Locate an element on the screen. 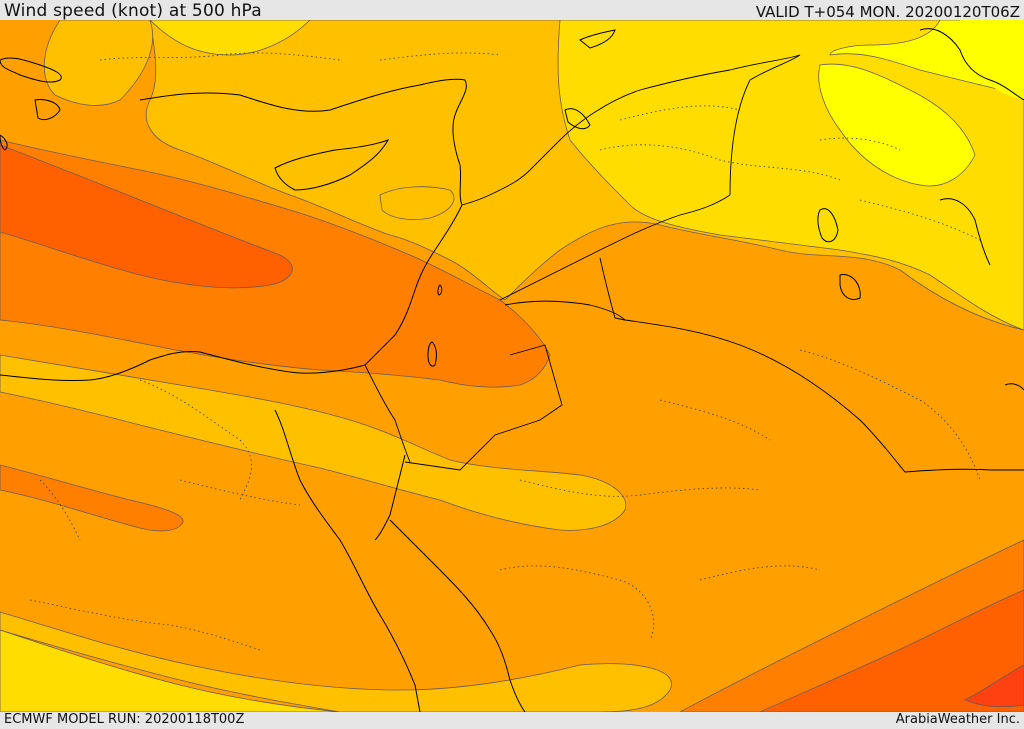  band-low-top-left is located at coordinates (230, 38).